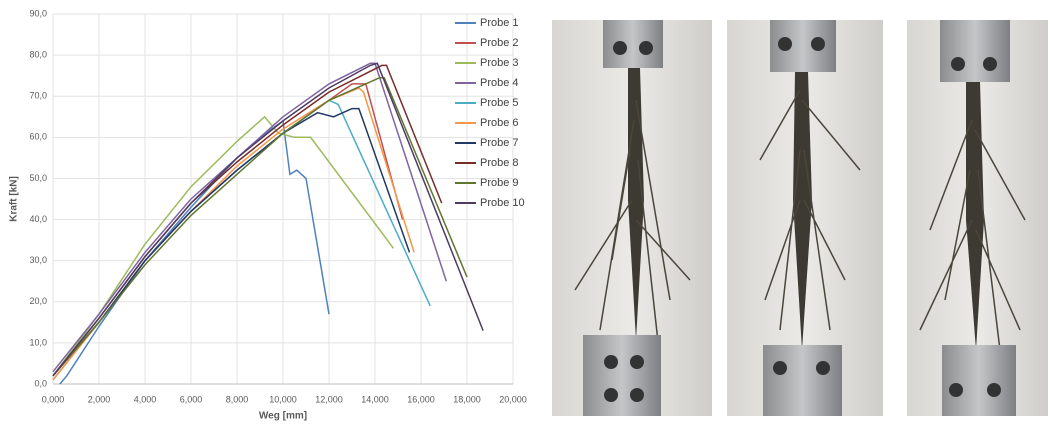 The image size is (1050, 426). I want to click on y-tick-label: 70,0, so click(38, 96).